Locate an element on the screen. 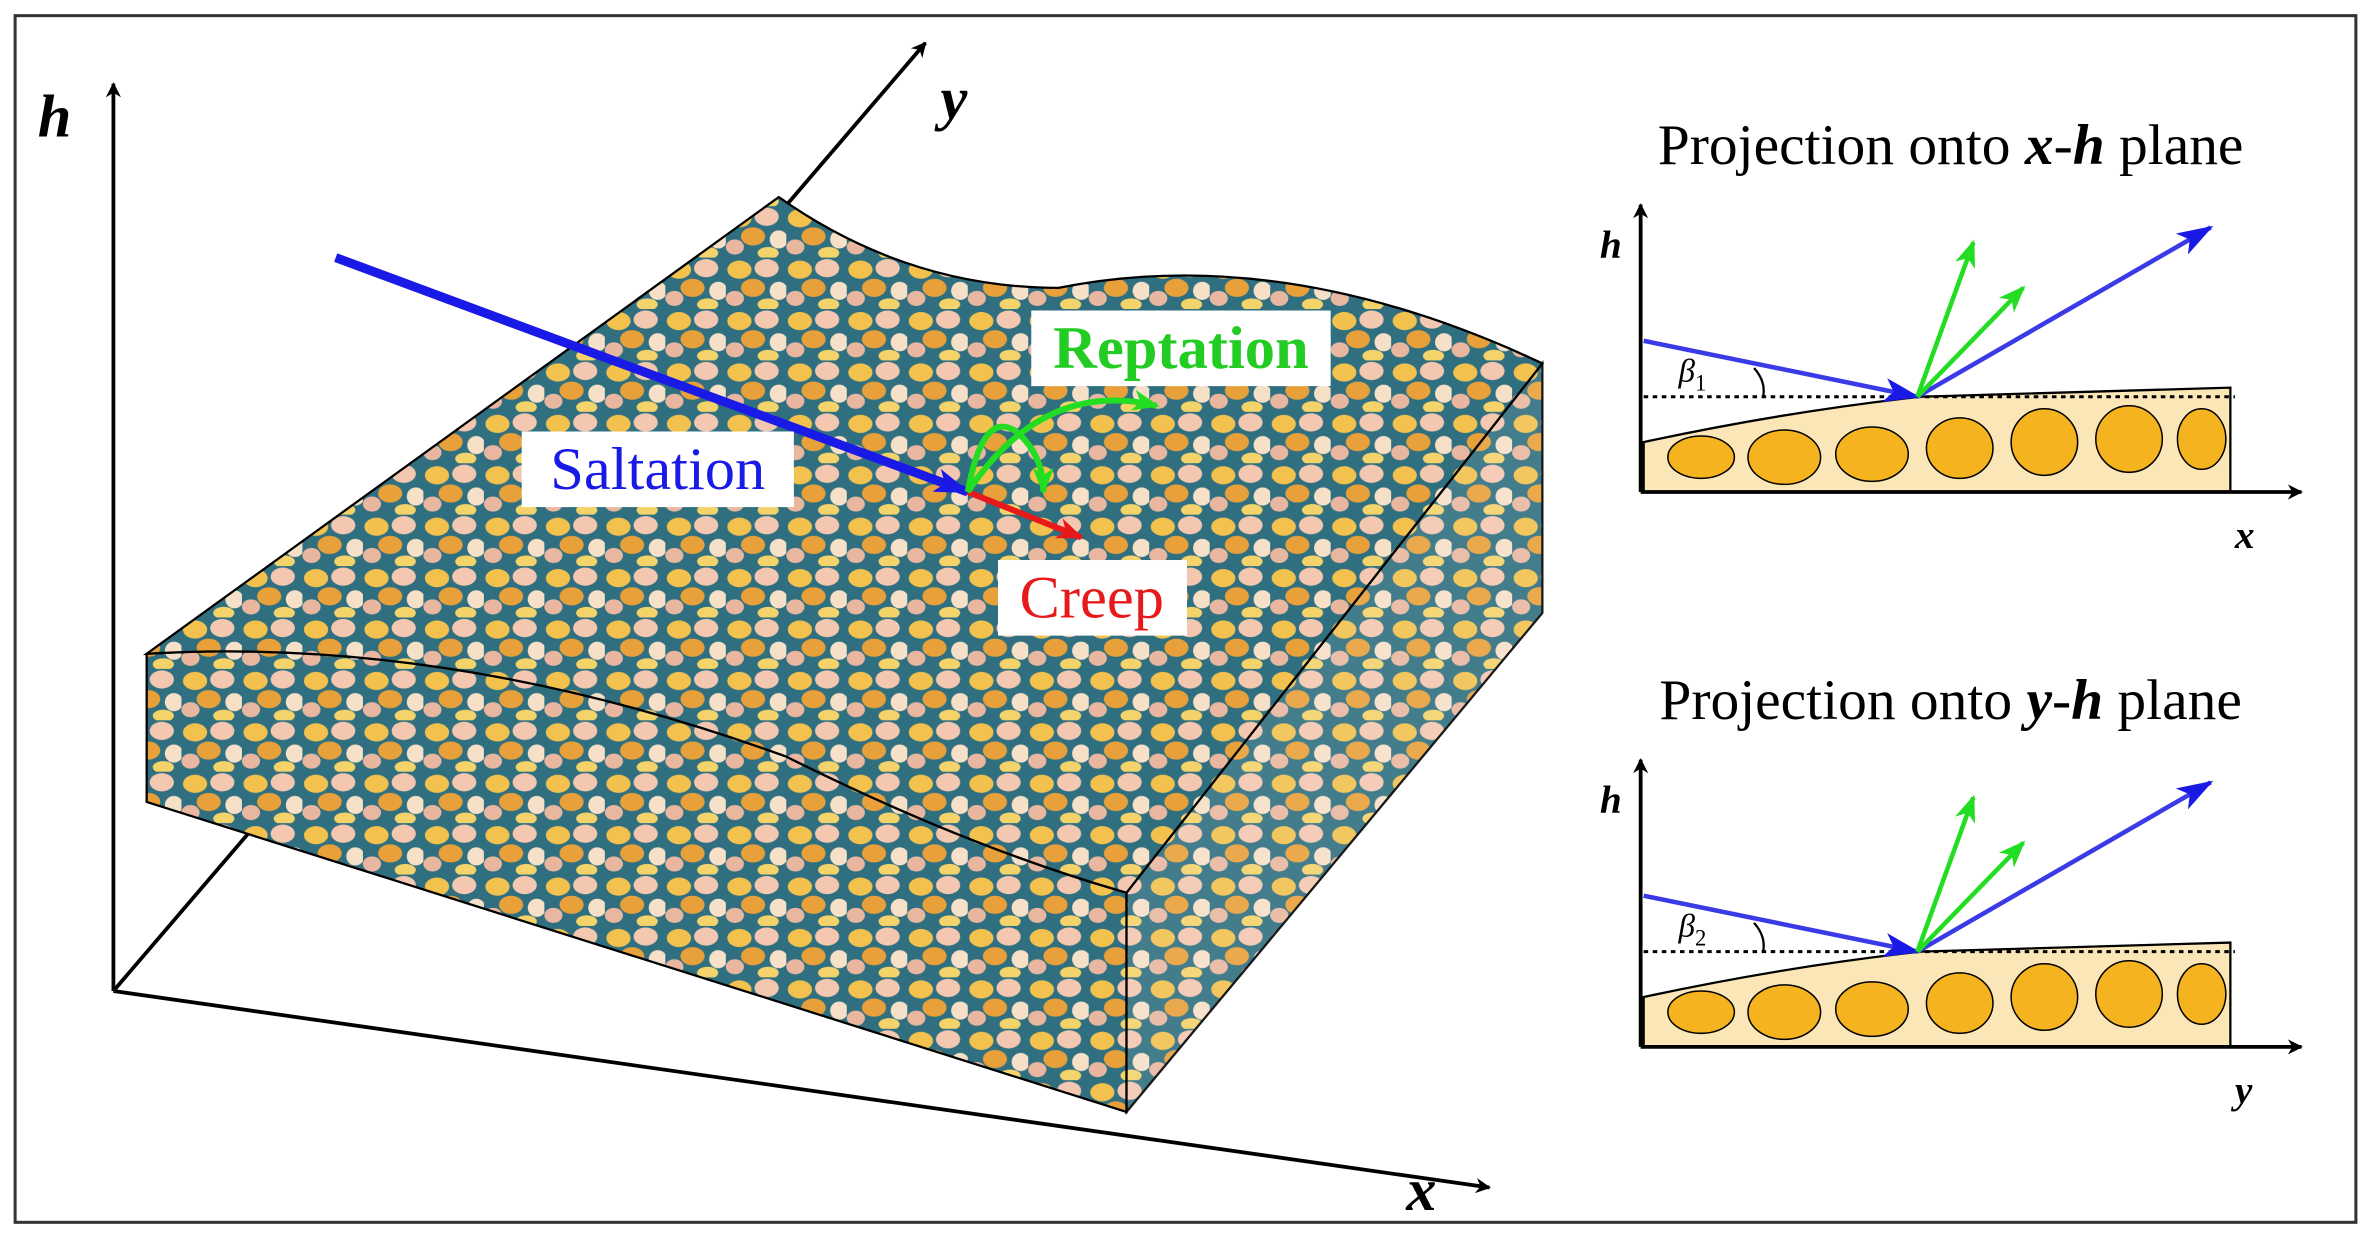 The image size is (2371, 1241). angle-label: β2 is located at coordinates (1691, 929).